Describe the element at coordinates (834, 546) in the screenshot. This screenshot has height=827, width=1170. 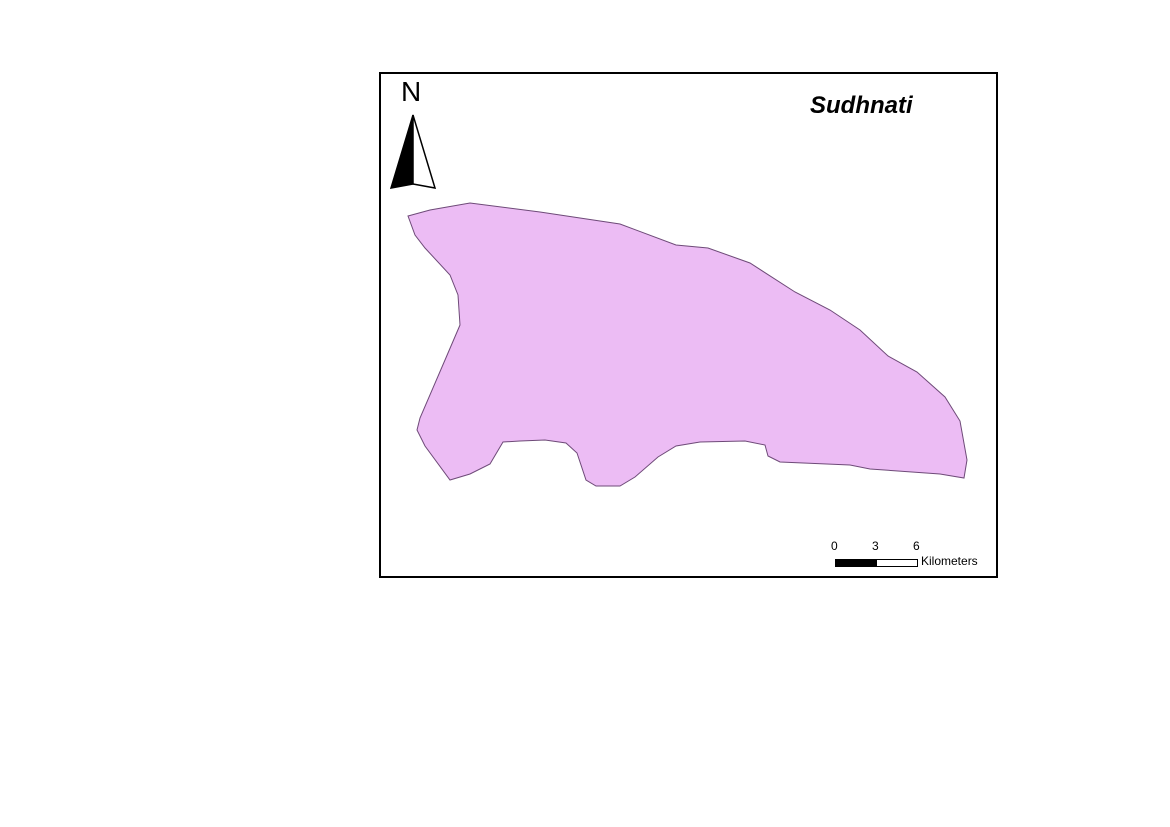
I see `scale-tick-0: 0` at that location.